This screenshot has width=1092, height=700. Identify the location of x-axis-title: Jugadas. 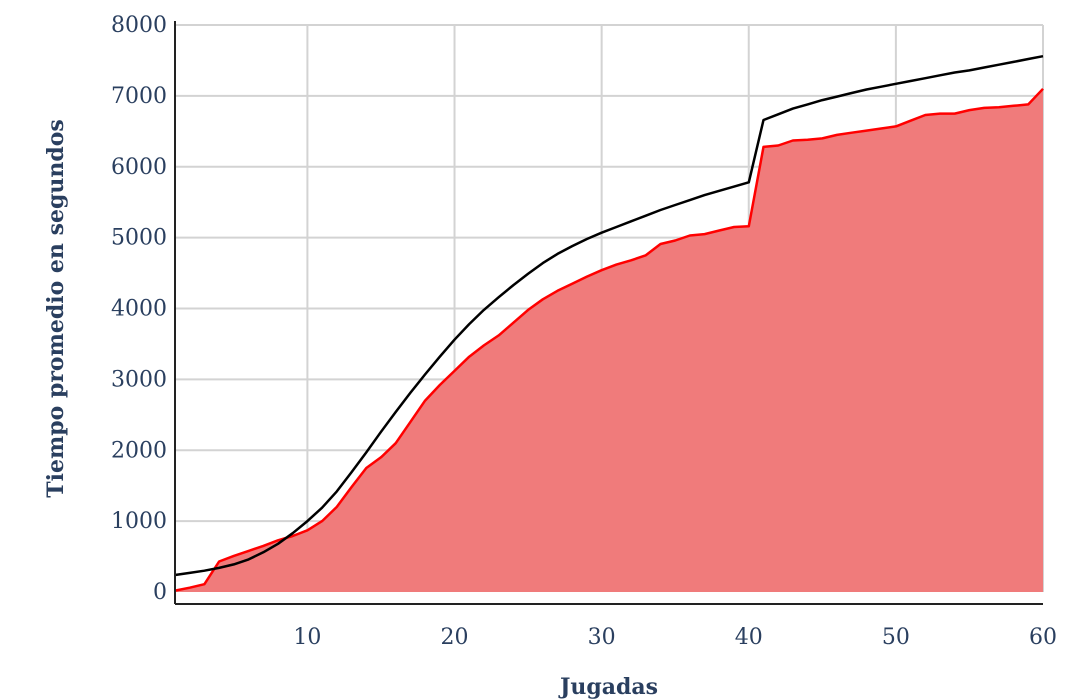
(608, 687).